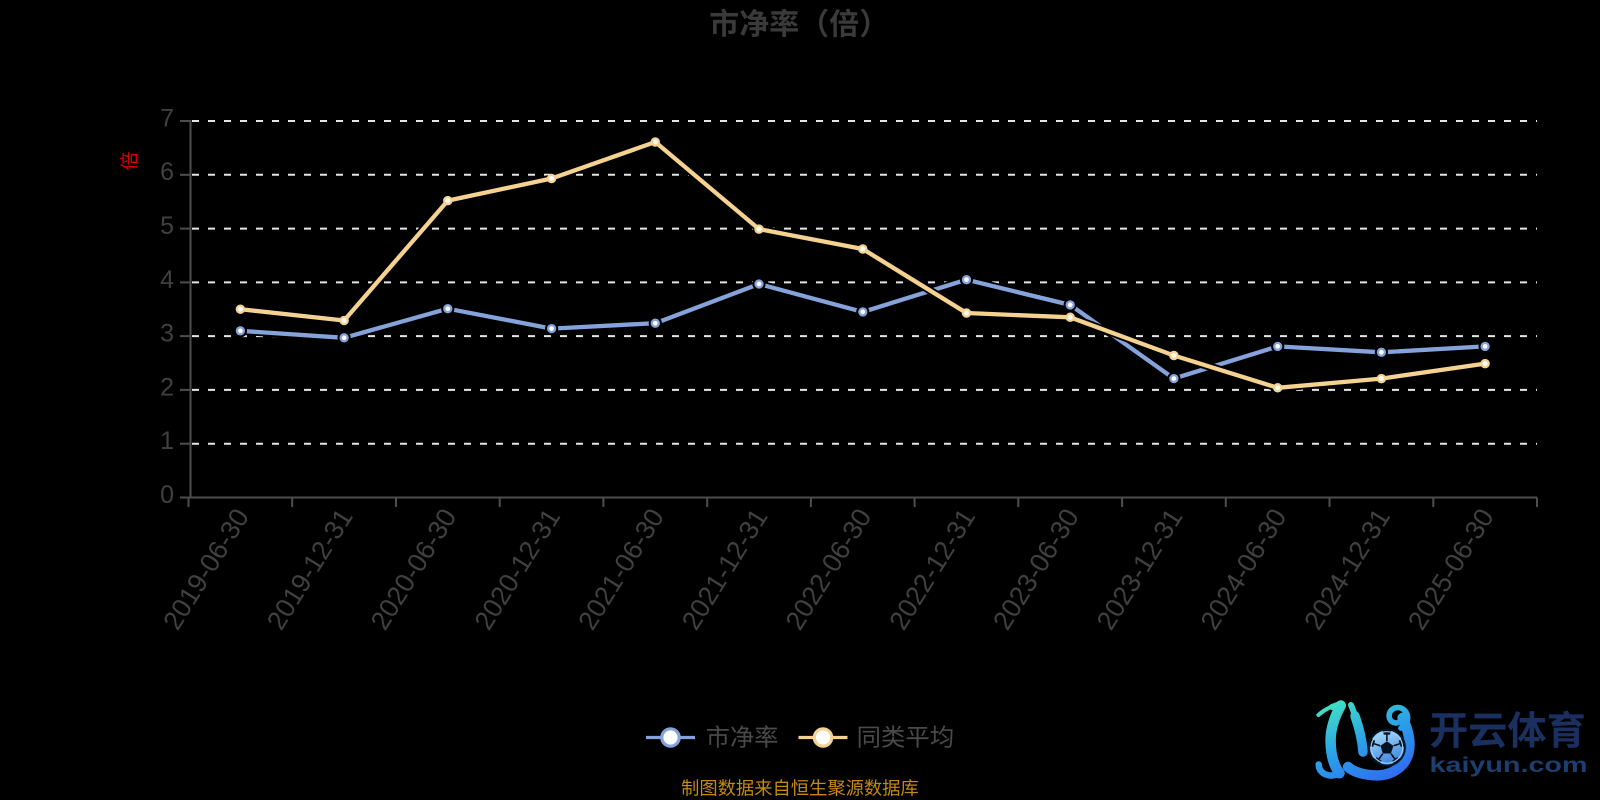  Describe the element at coordinates (167, 118) in the screenshot. I see `svg-text: 7` at that location.